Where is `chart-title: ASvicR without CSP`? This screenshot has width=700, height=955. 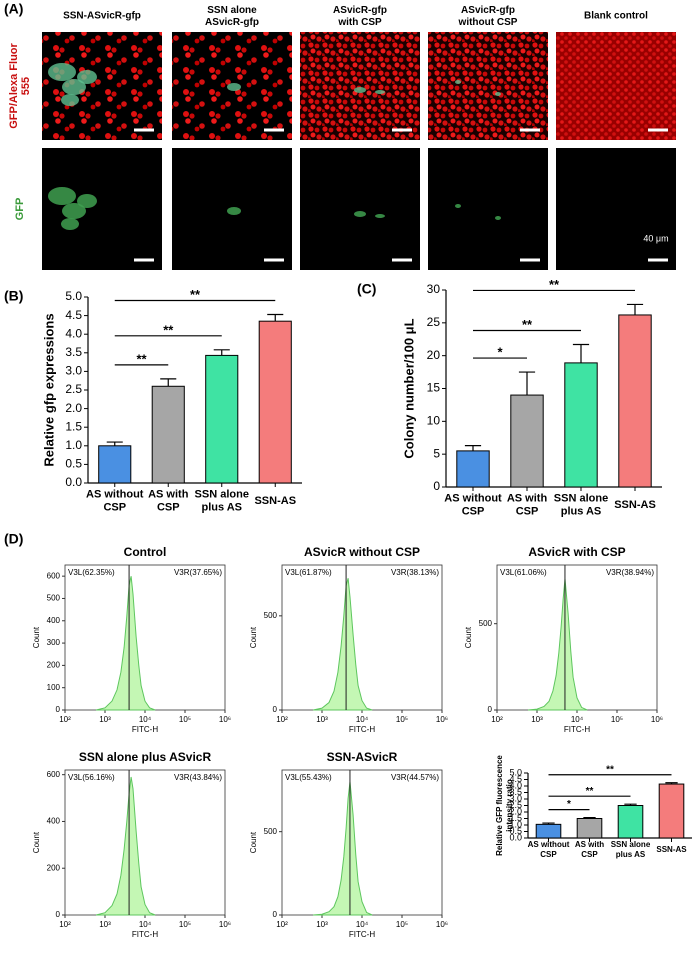
chart-title: ASvicR without CSP is located at coordinates (362, 552).